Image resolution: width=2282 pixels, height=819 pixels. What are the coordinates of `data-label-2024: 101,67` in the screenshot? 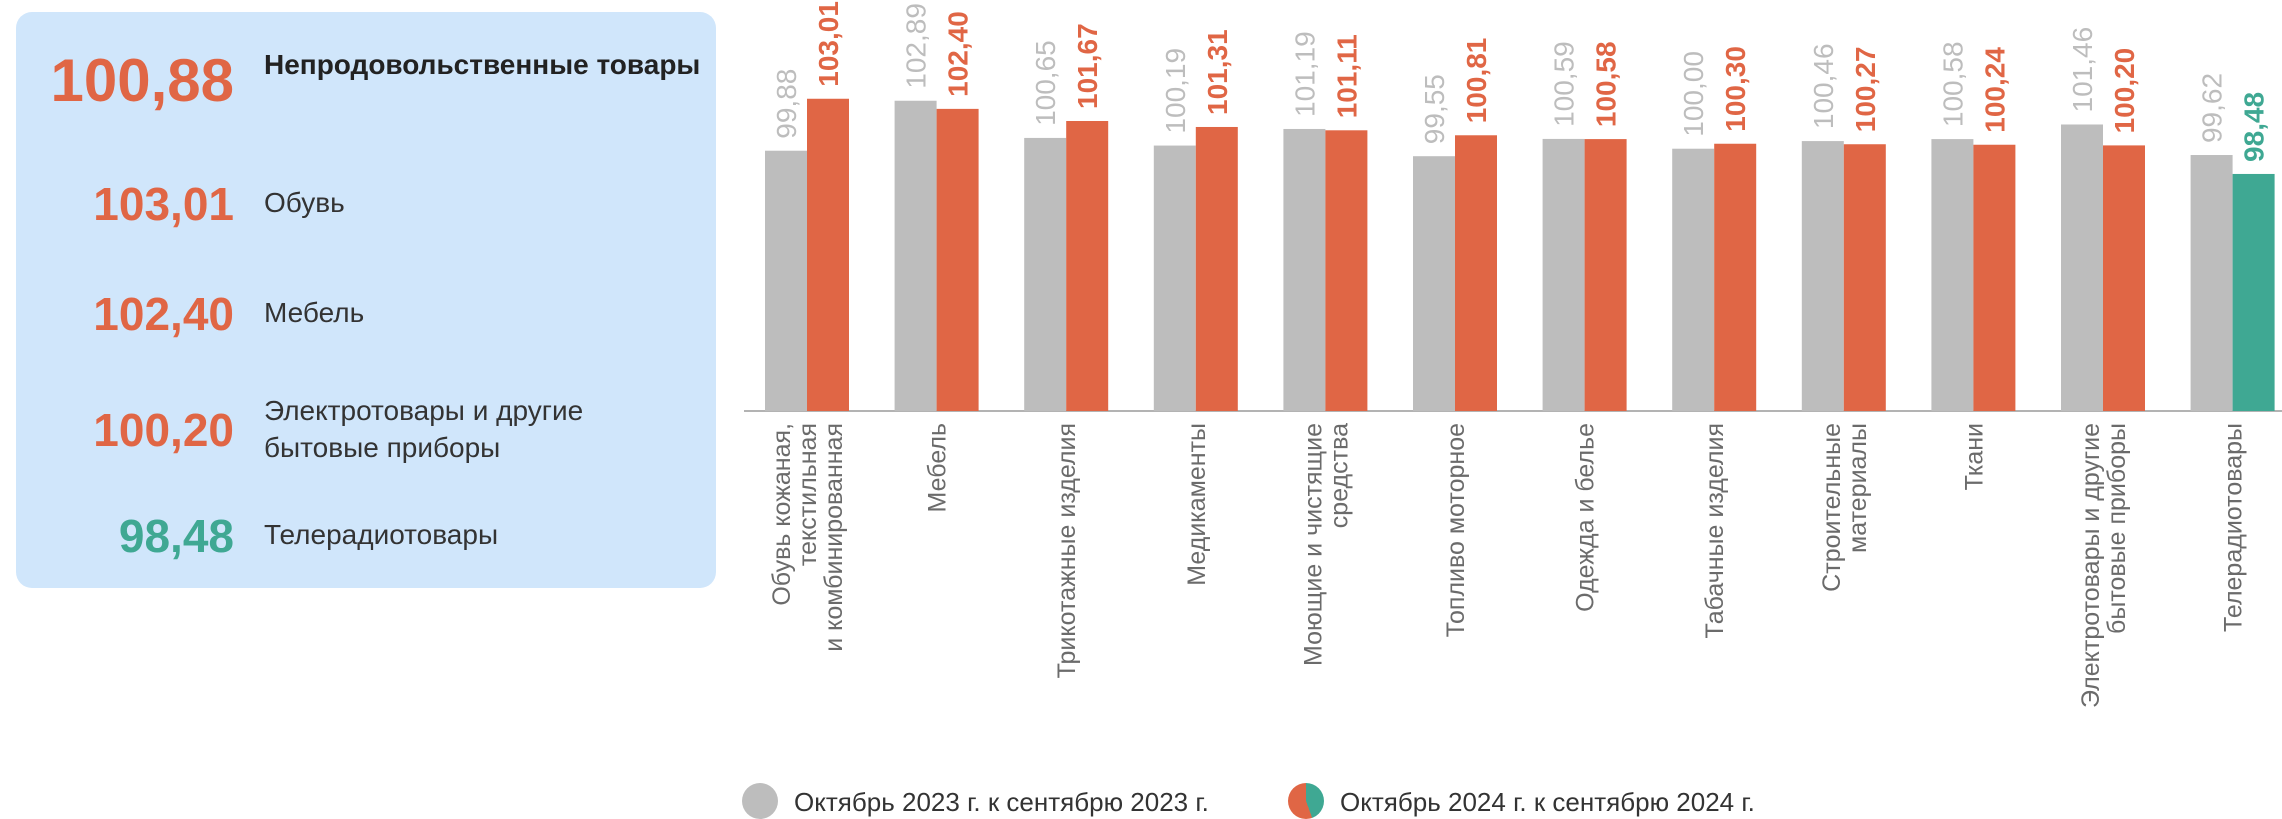 It's located at (1087, 66).